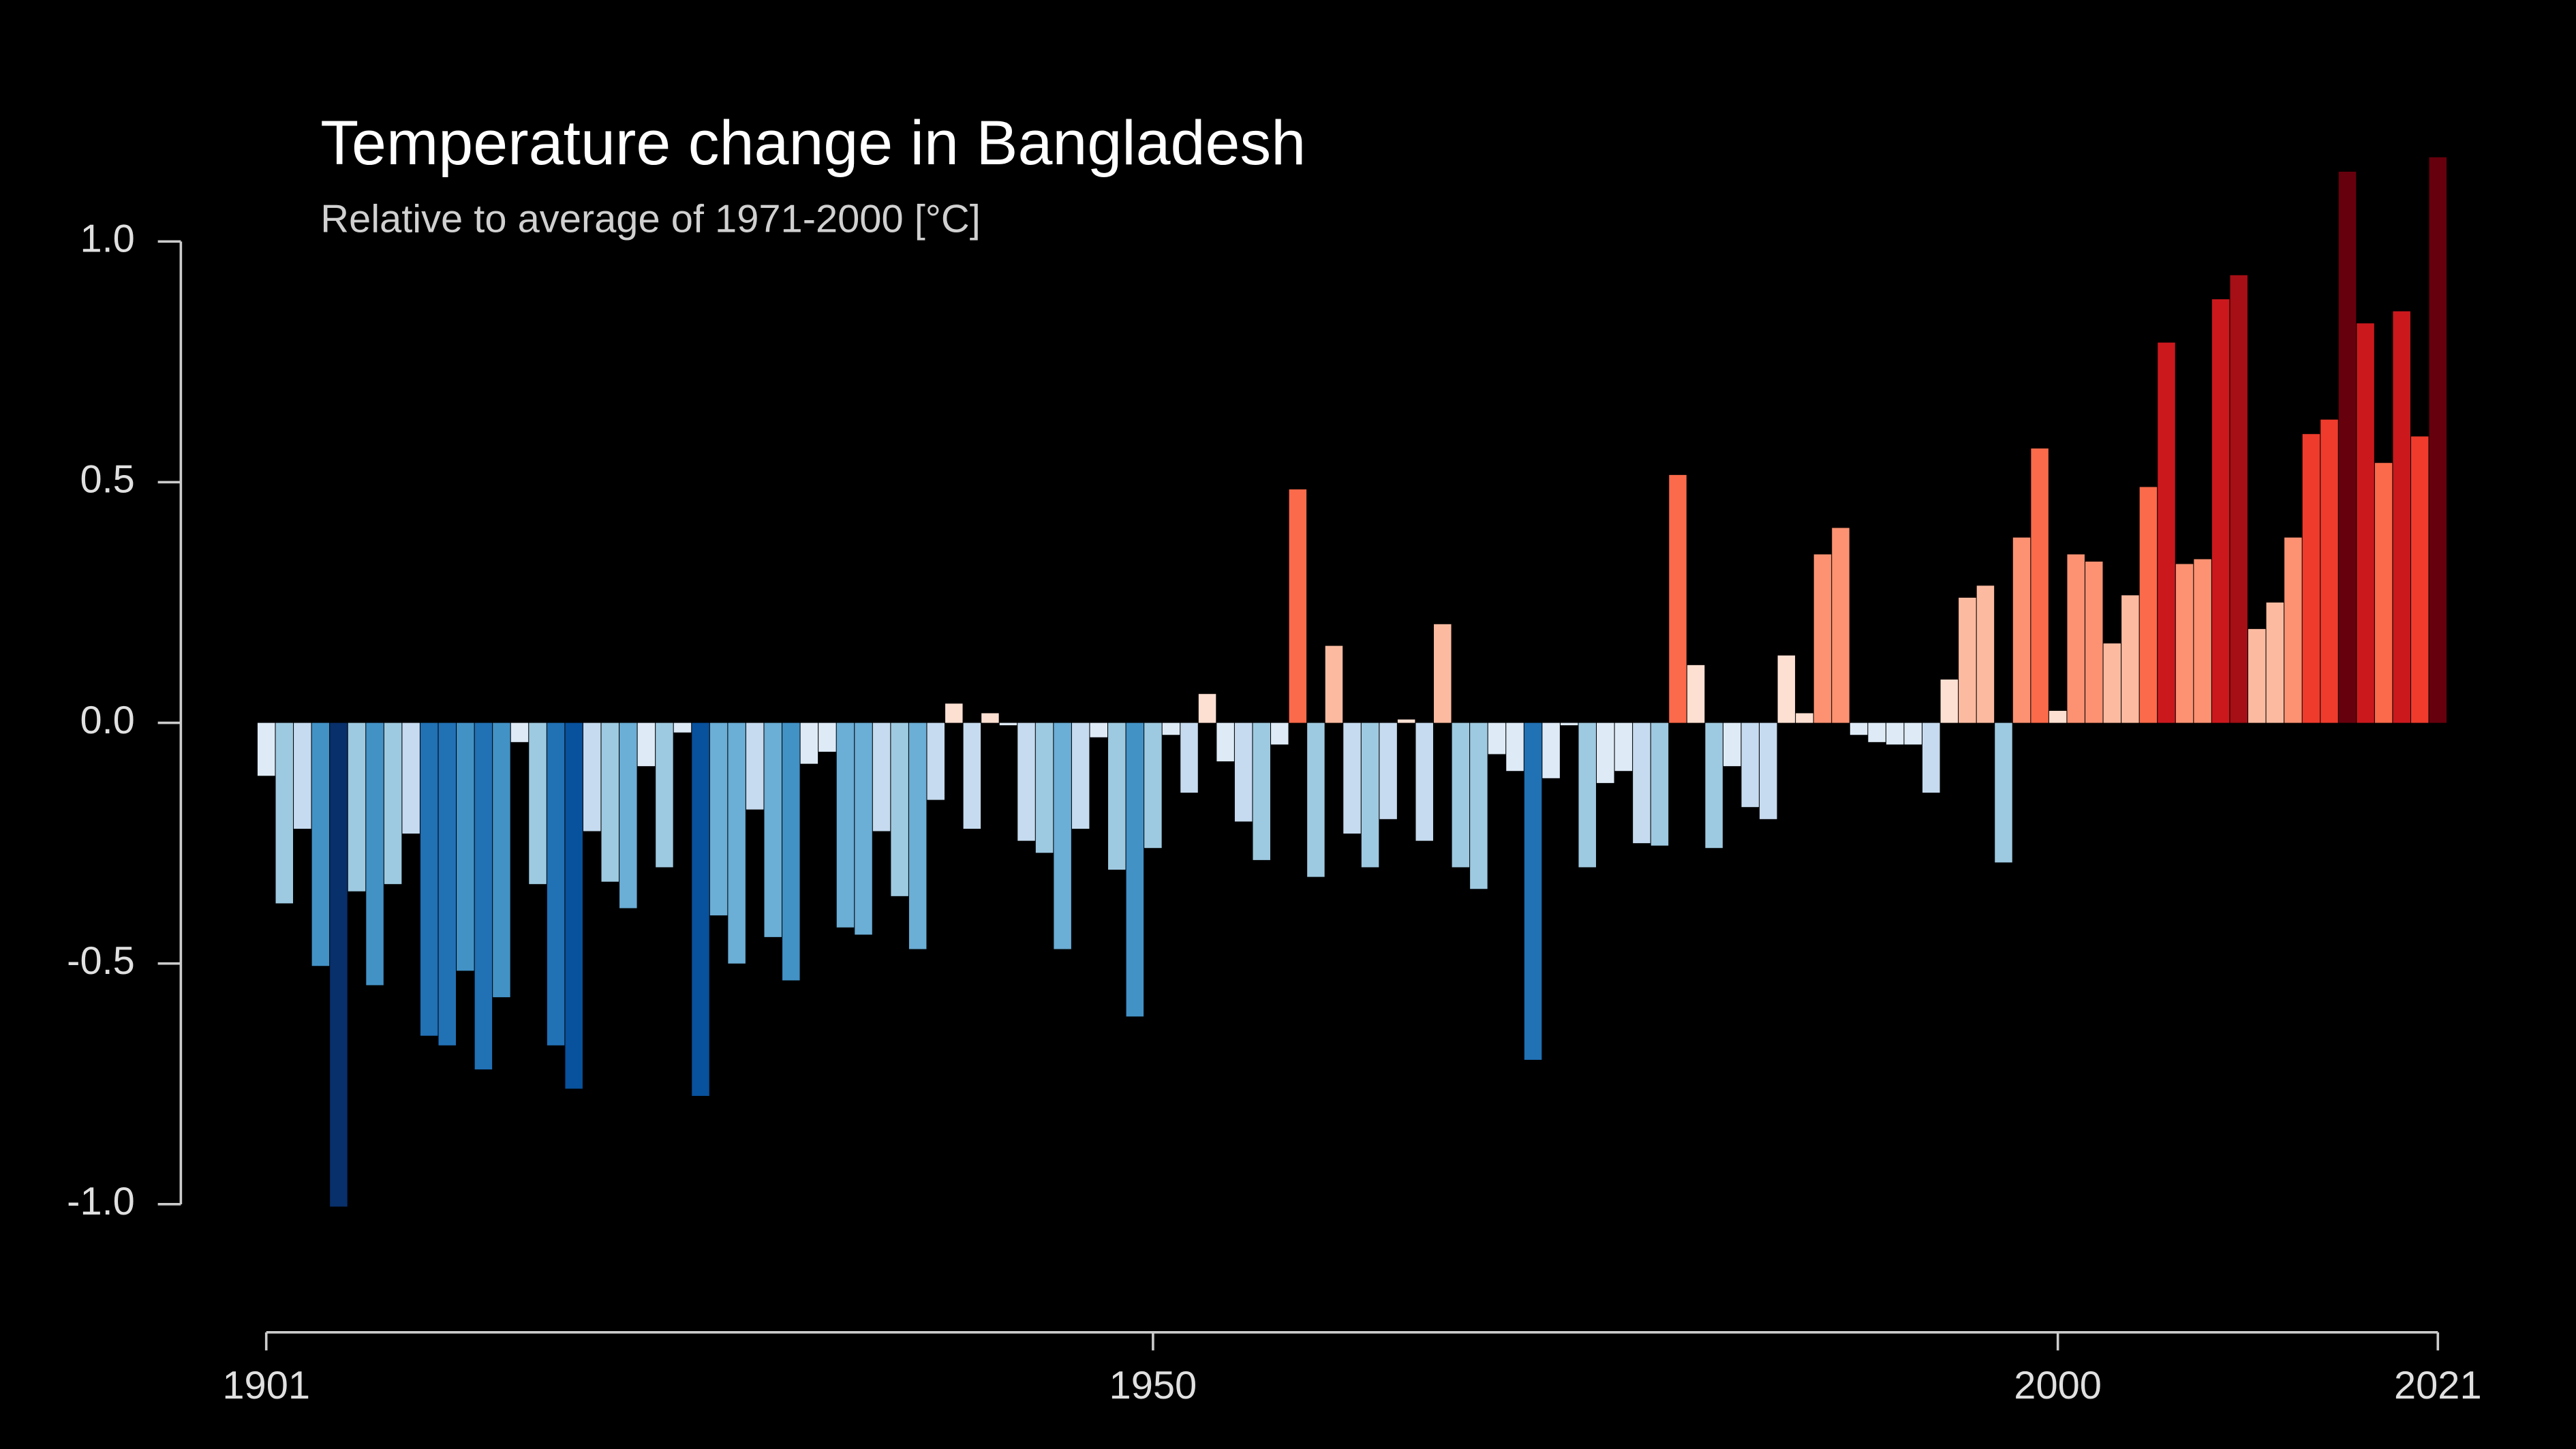  Describe the element at coordinates (107, 480) in the screenshot. I see `y-tick-label: 0.5` at that location.